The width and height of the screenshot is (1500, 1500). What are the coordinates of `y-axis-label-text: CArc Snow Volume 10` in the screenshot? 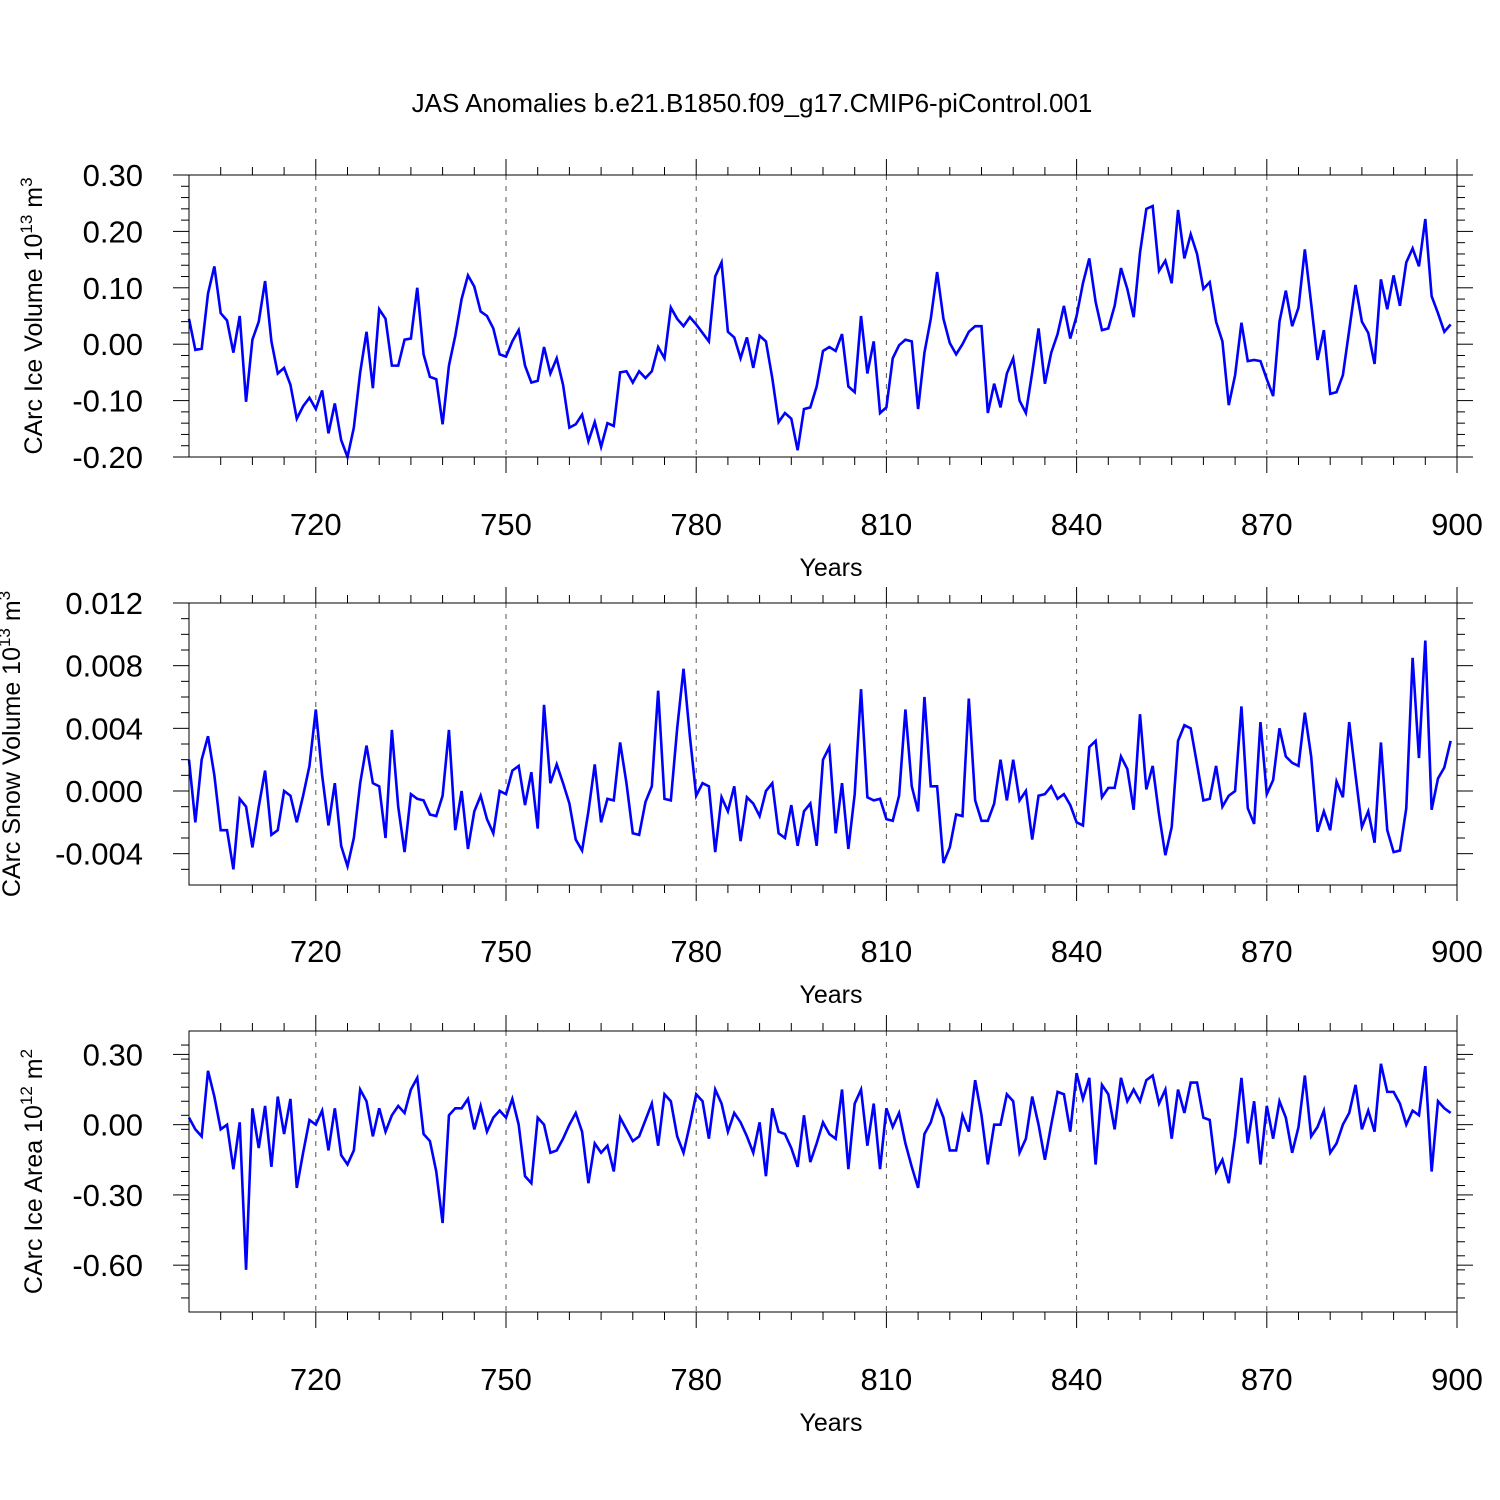 It's located at (13, 772).